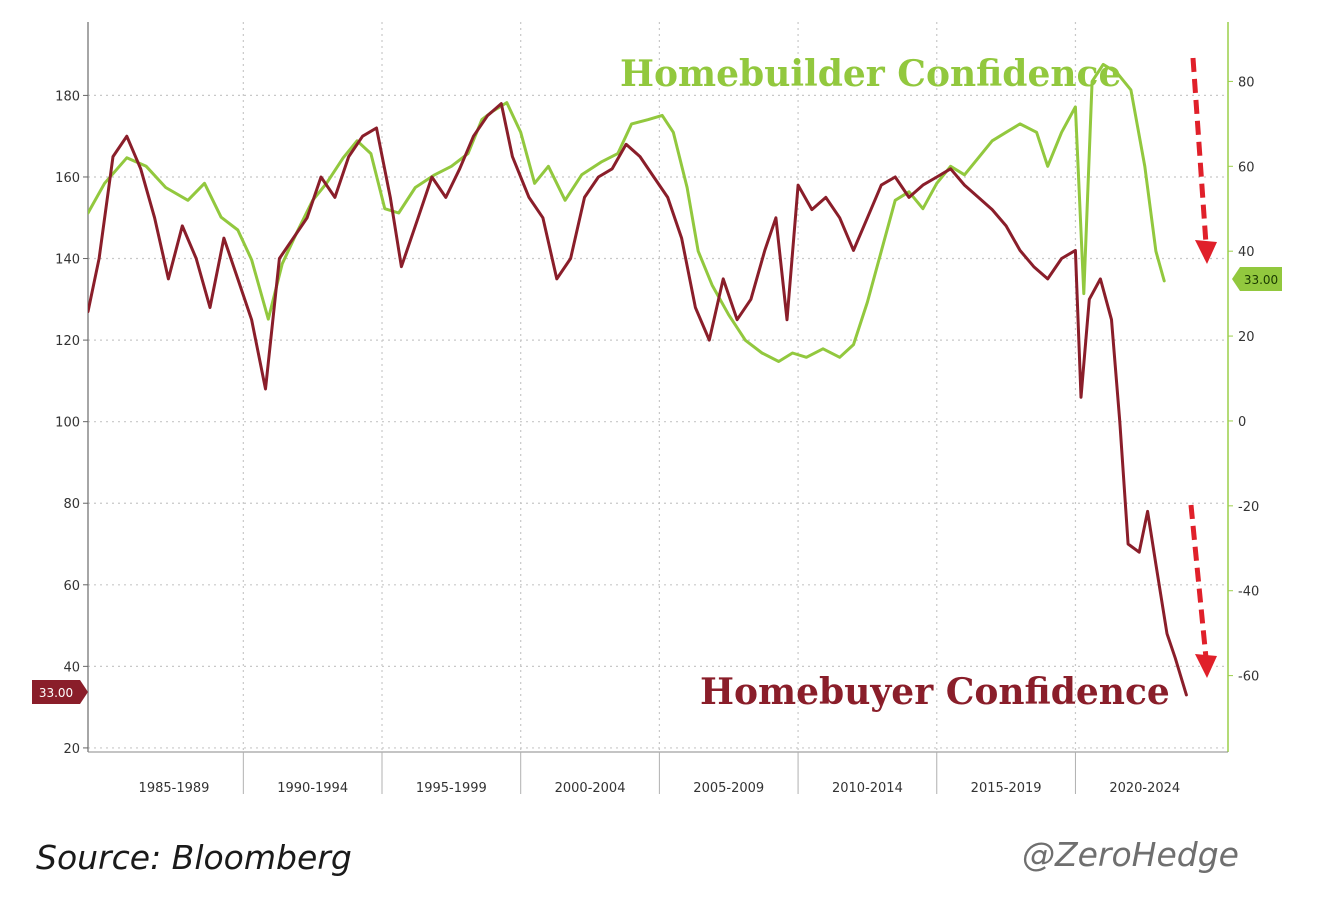 This screenshot has height=898, width=1317. I want to click on right-tick-label: 40, so click(1246, 252).